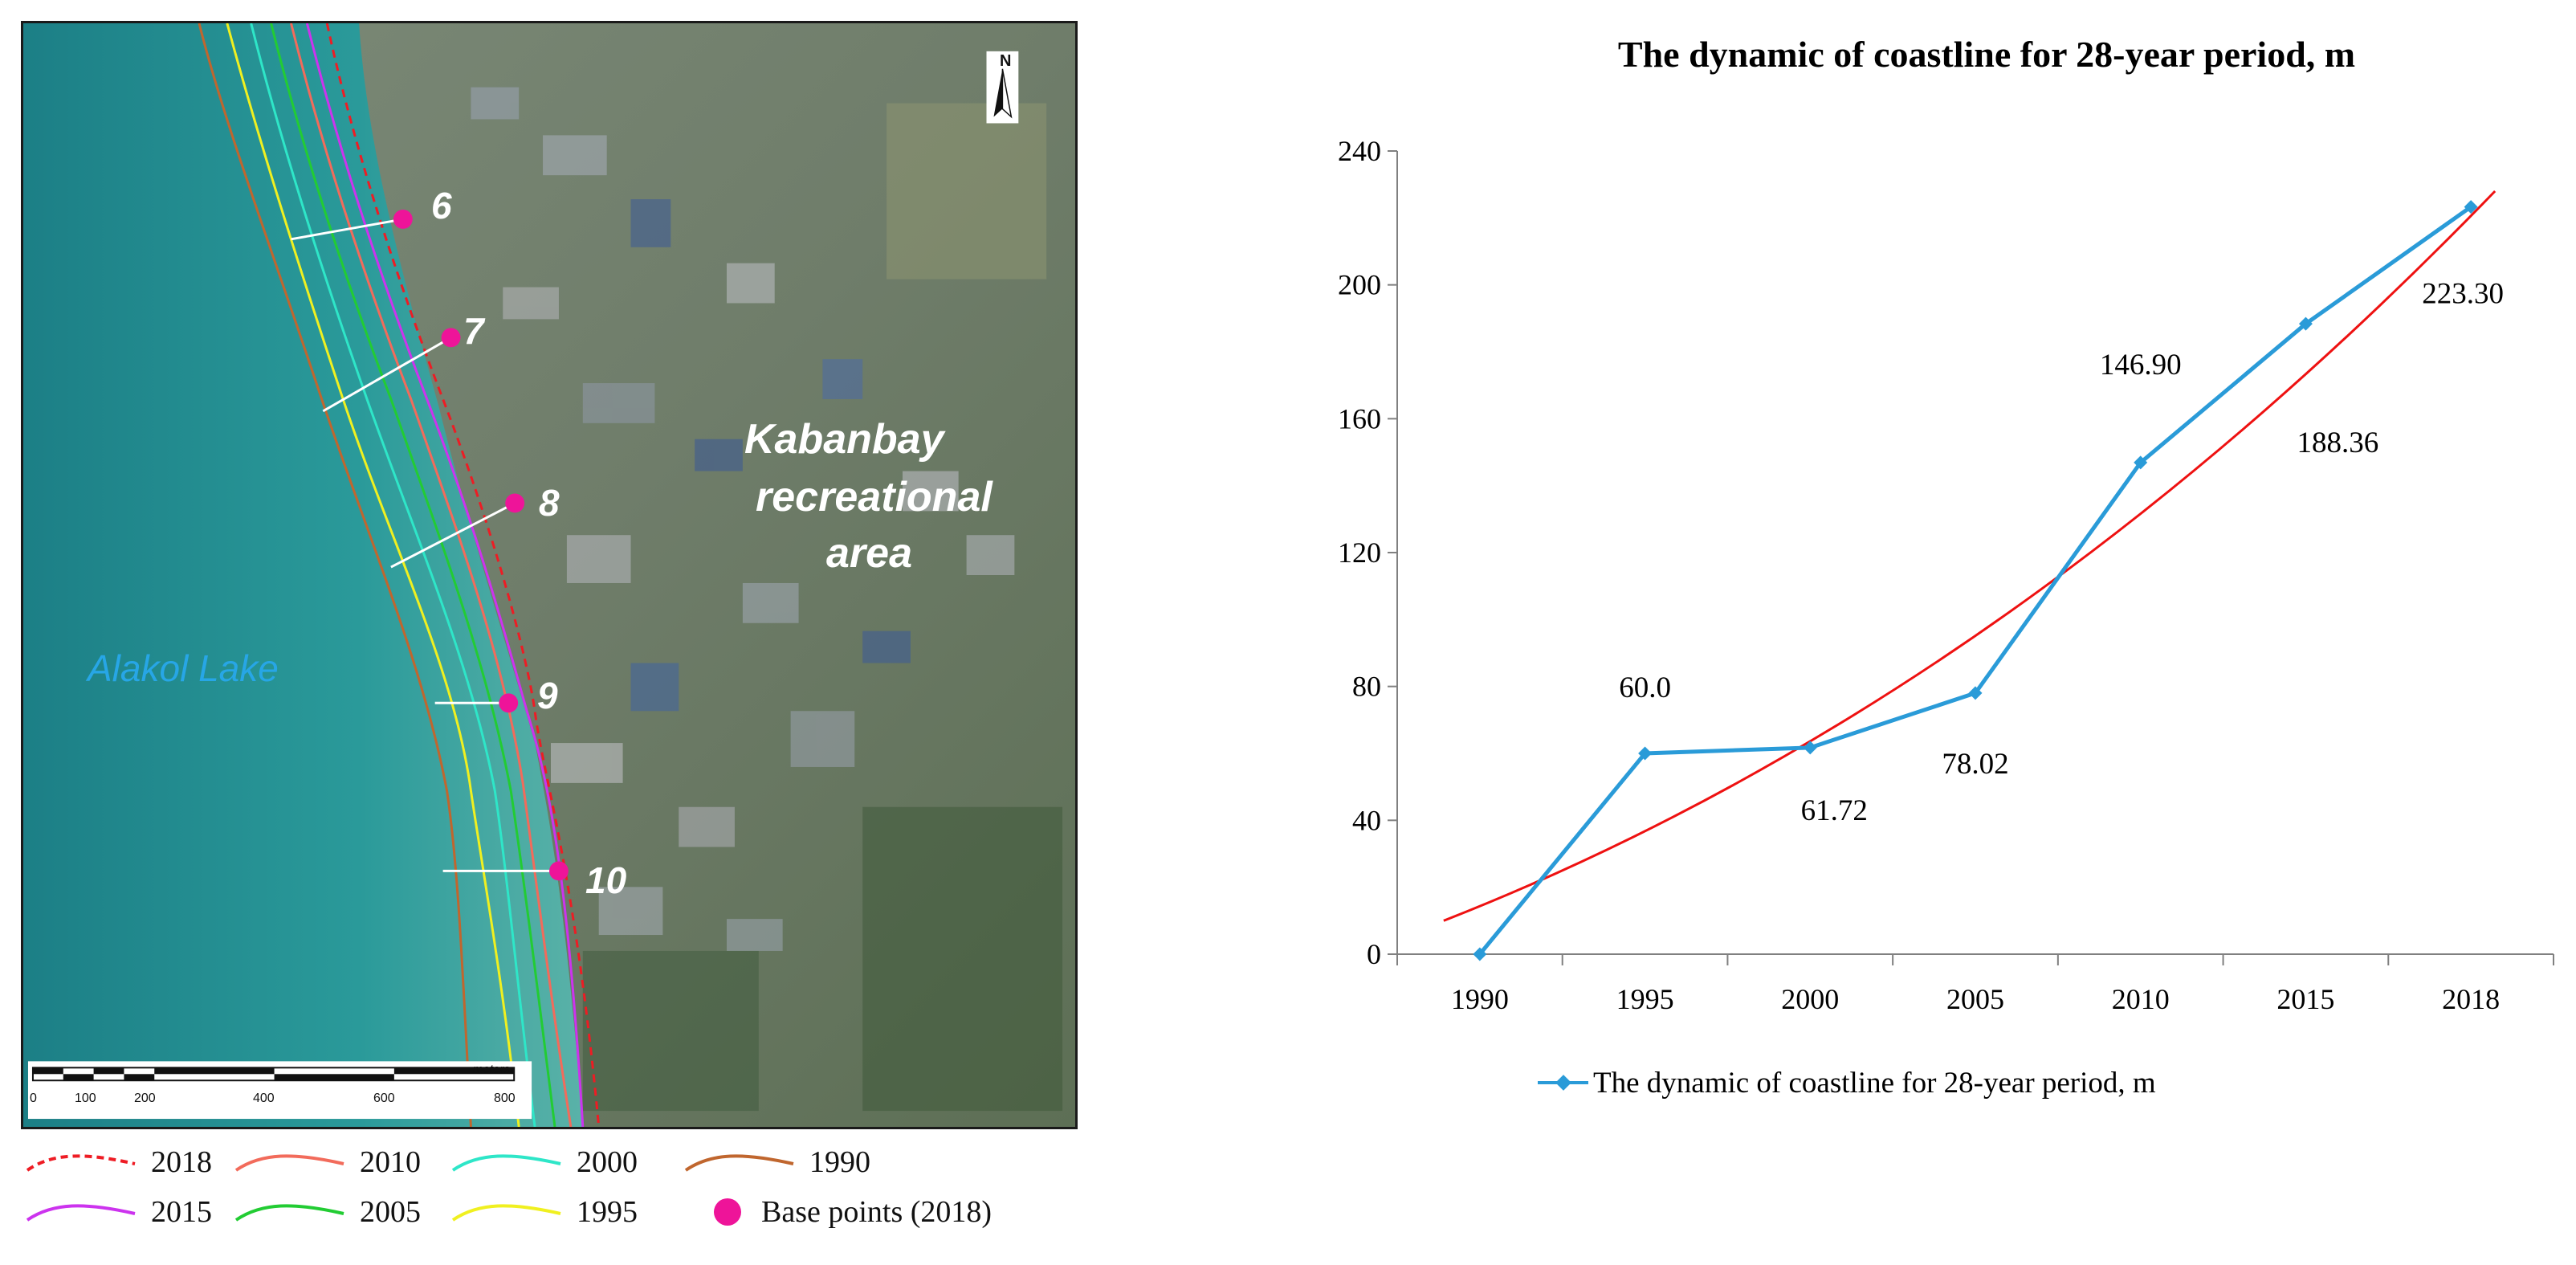 Image resolution: width=2576 pixels, height=1265 pixels. What do you see at coordinates (1975, 999) in the screenshot?
I see `x-tick-label-2005: 2005` at bounding box center [1975, 999].